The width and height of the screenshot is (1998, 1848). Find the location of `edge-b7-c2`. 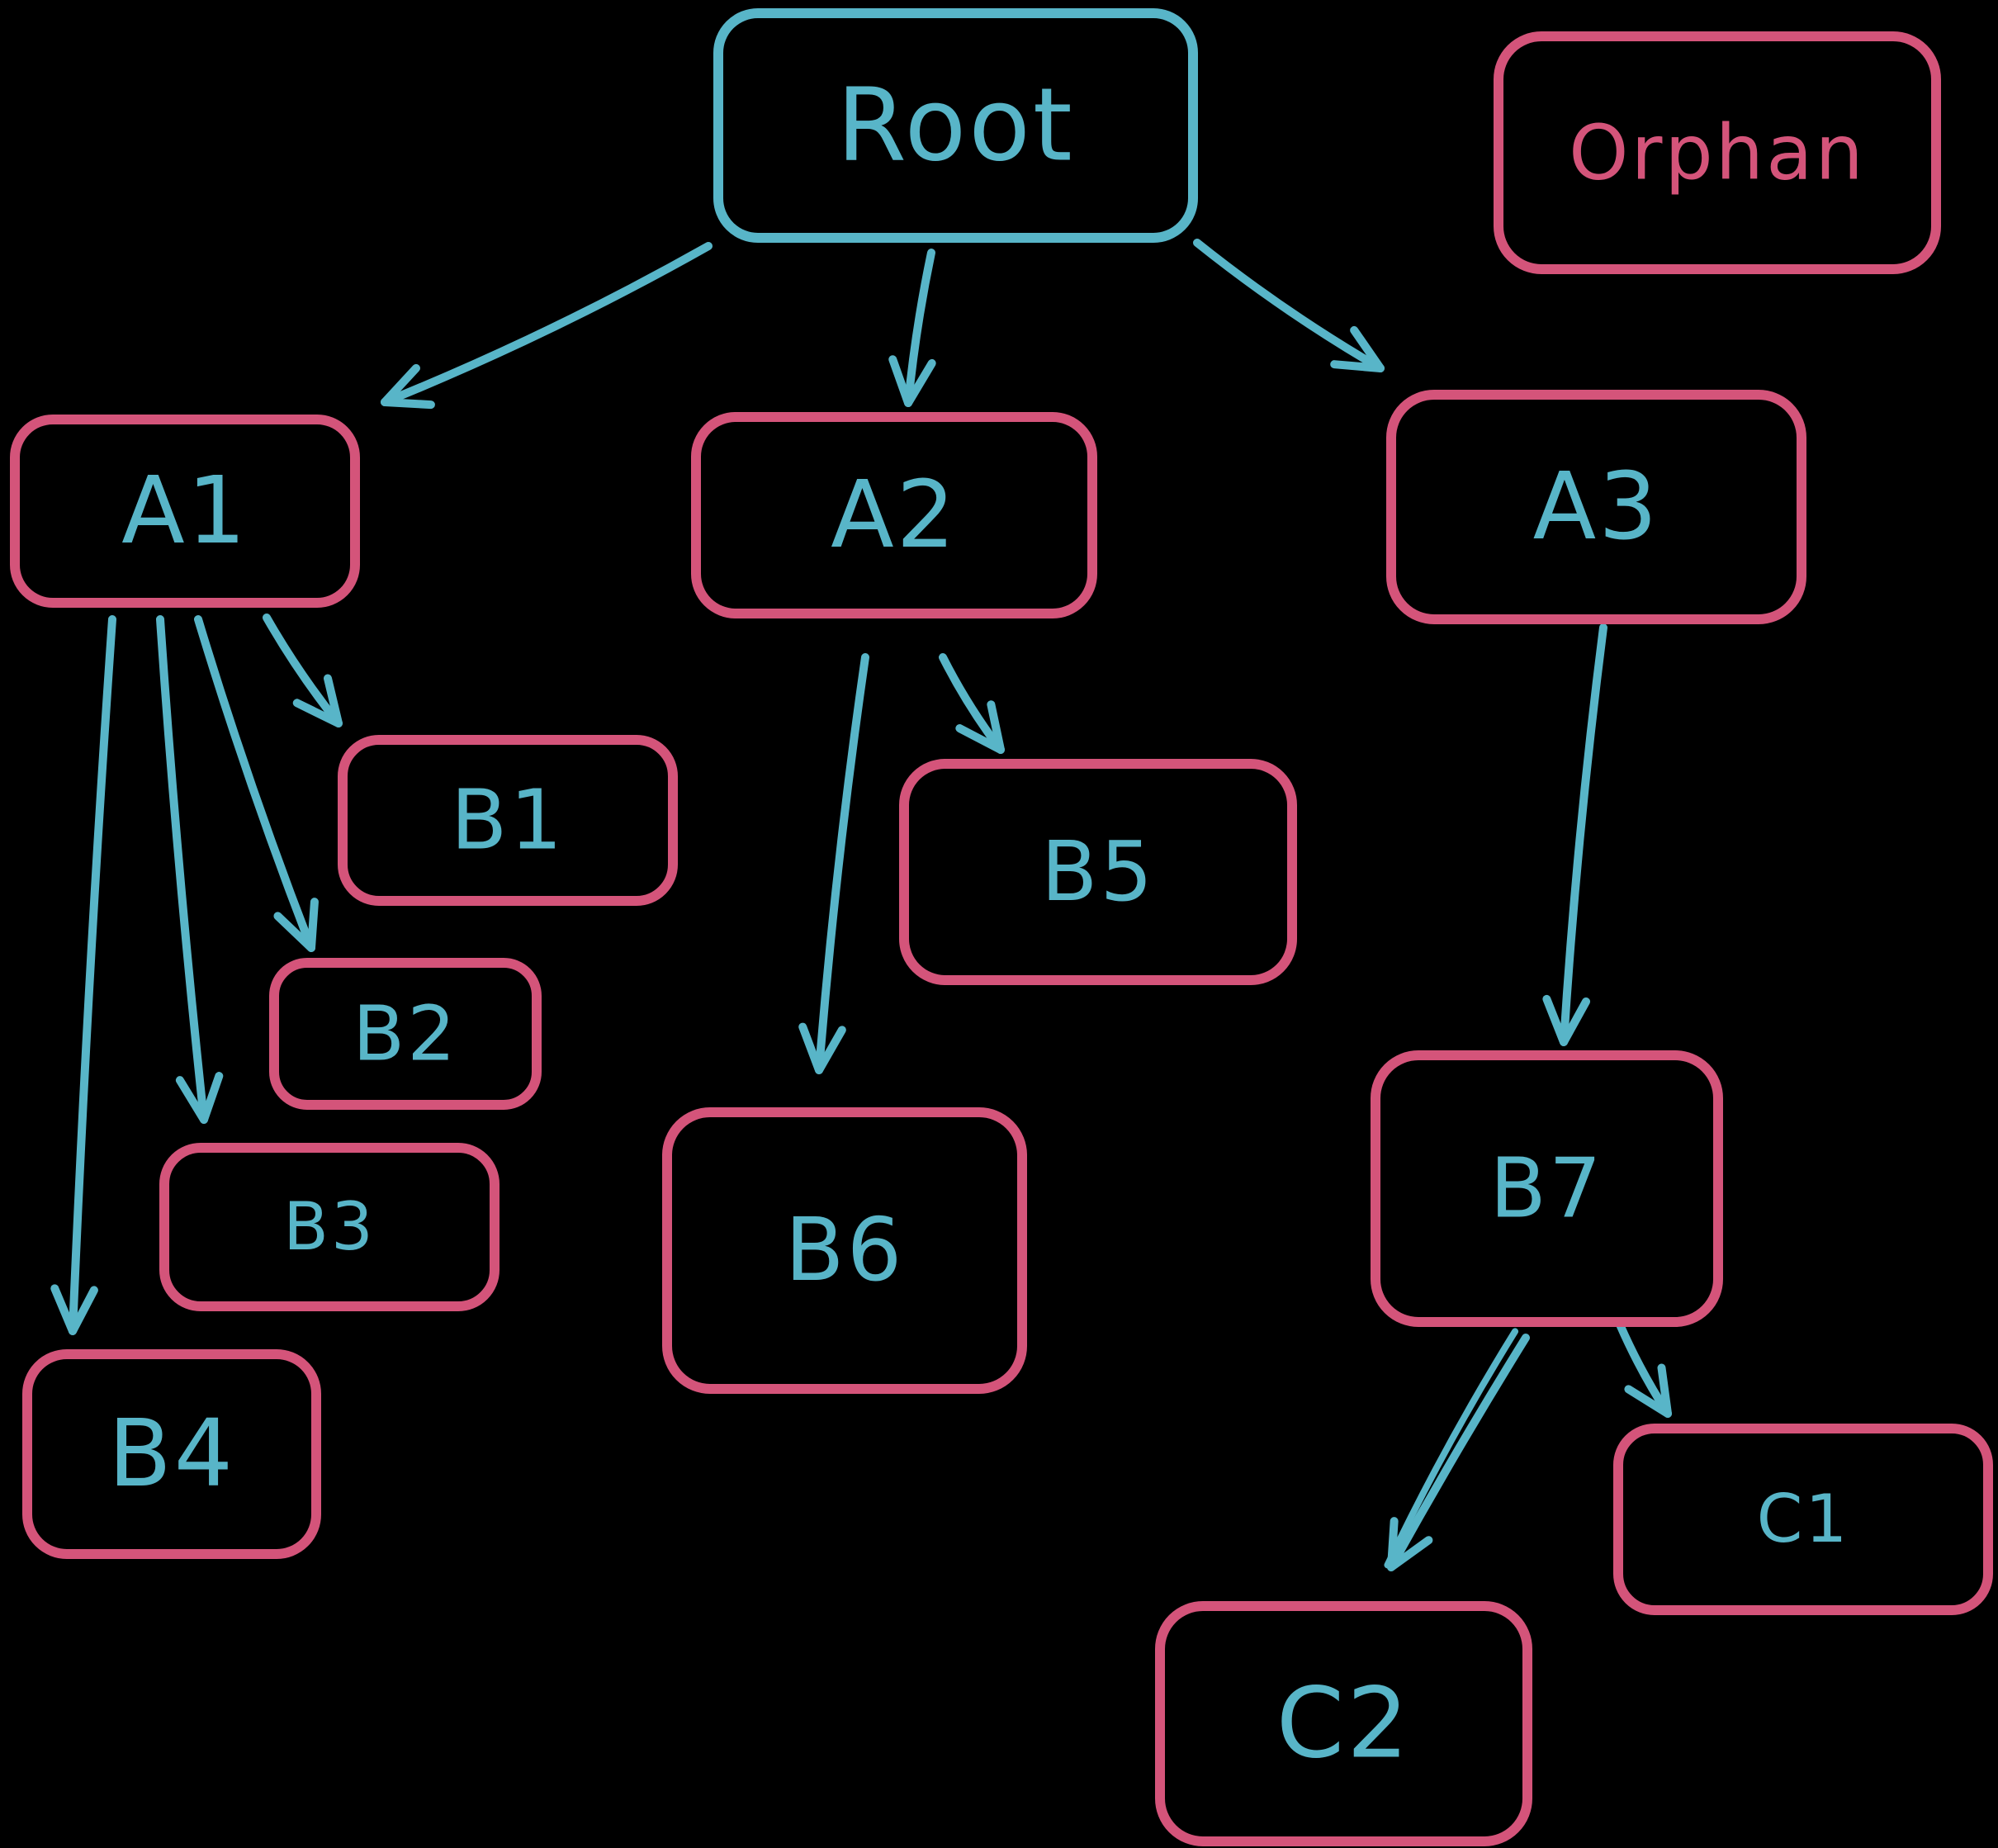

edge-b7-c2 is located at coordinates (1457, 1449).